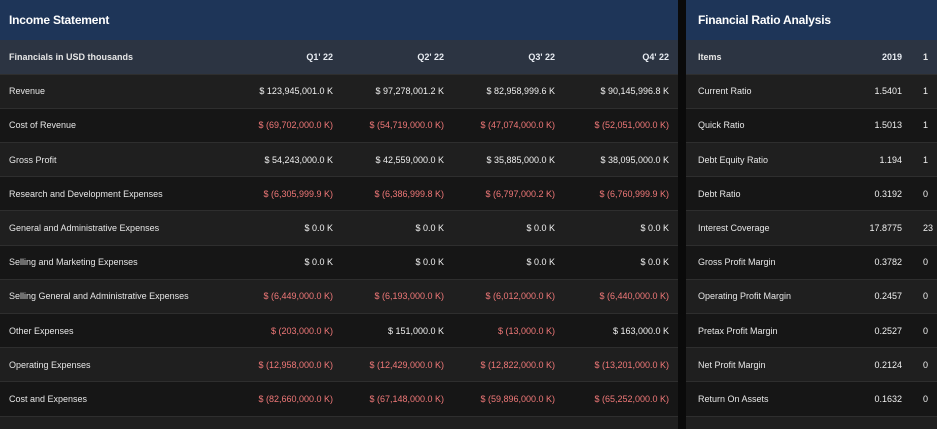 This screenshot has width=937, height=429. Describe the element at coordinates (621, 91) in the screenshot. I see `row-value: $ 90,145,996.8 K` at that location.